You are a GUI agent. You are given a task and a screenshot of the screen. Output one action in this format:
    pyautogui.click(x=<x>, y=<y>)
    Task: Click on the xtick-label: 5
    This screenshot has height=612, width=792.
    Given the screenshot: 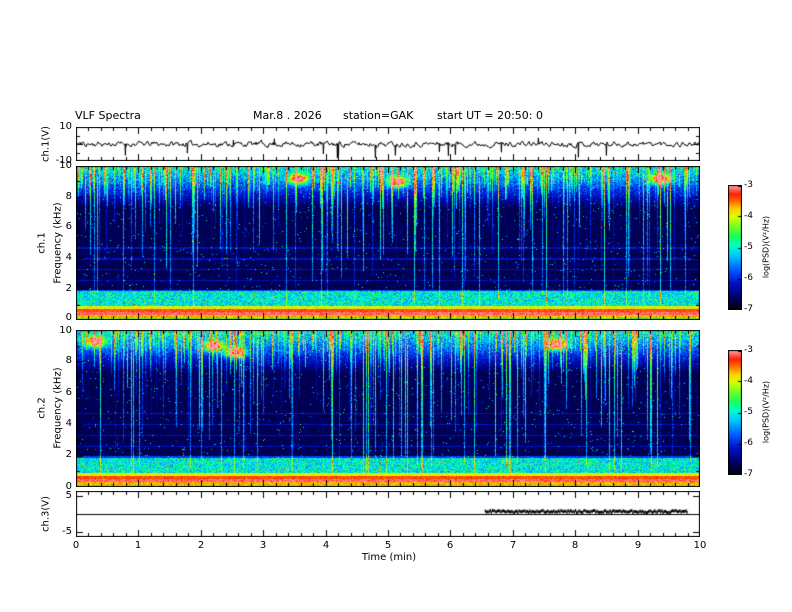 What is the action you would take?
    pyautogui.click(x=388, y=545)
    